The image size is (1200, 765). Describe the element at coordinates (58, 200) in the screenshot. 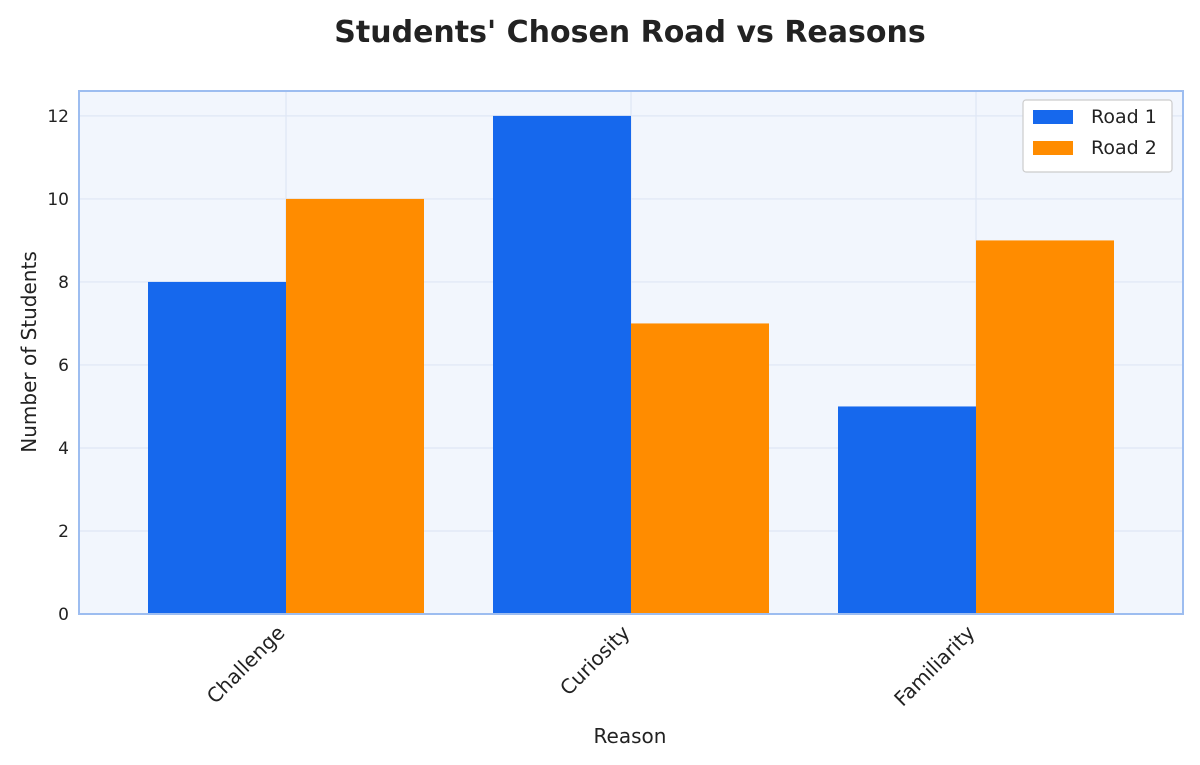

I see `y-tick-label: 10` at that location.